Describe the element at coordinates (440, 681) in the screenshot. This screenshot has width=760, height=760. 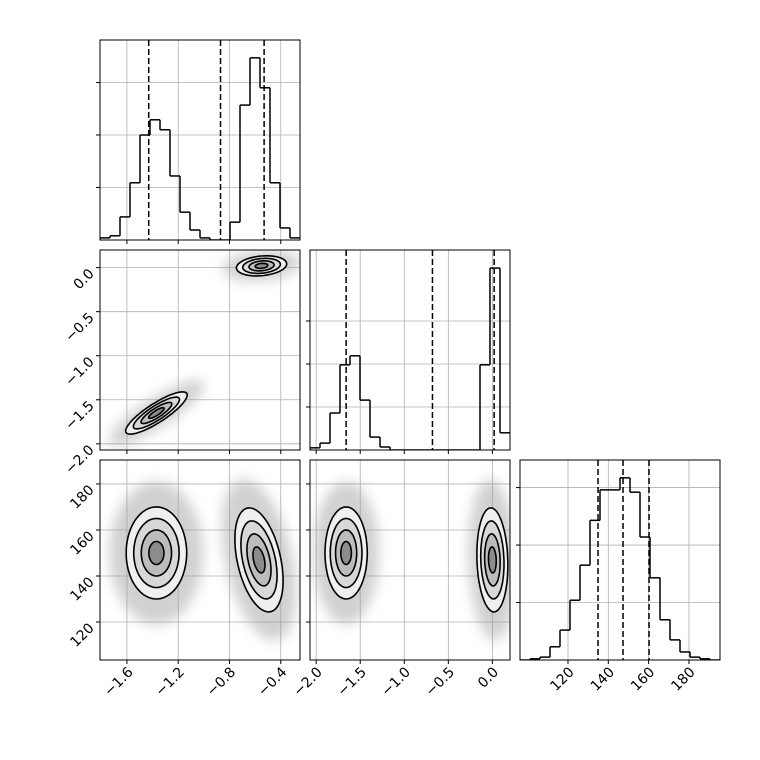
I see `x-tick-label: −0.5` at that location.